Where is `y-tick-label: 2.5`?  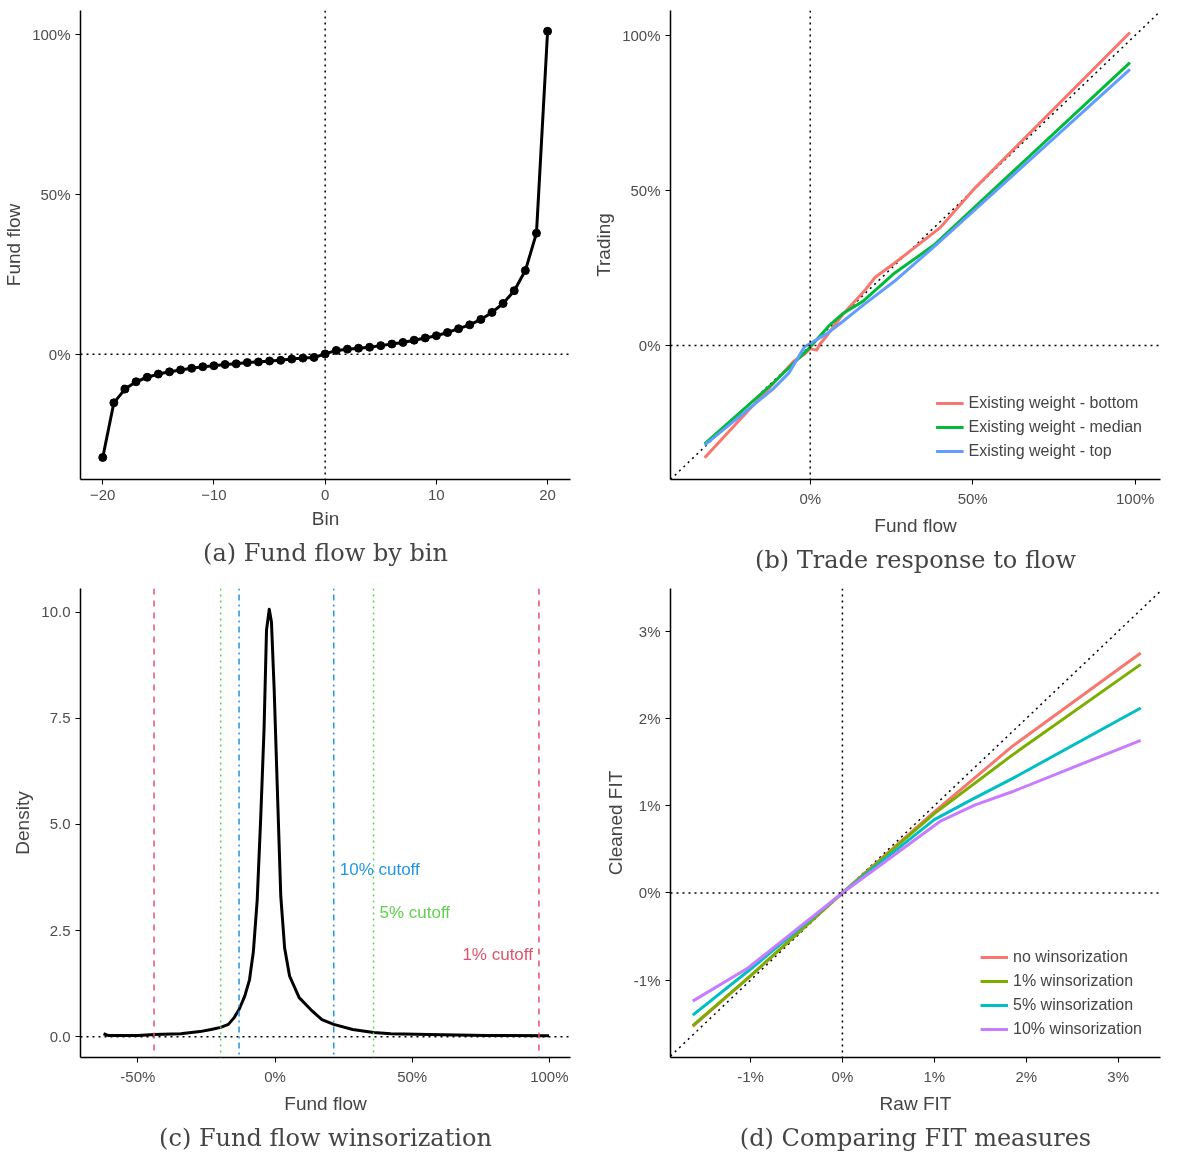 y-tick-label: 2.5 is located at coordinates (60, 930).